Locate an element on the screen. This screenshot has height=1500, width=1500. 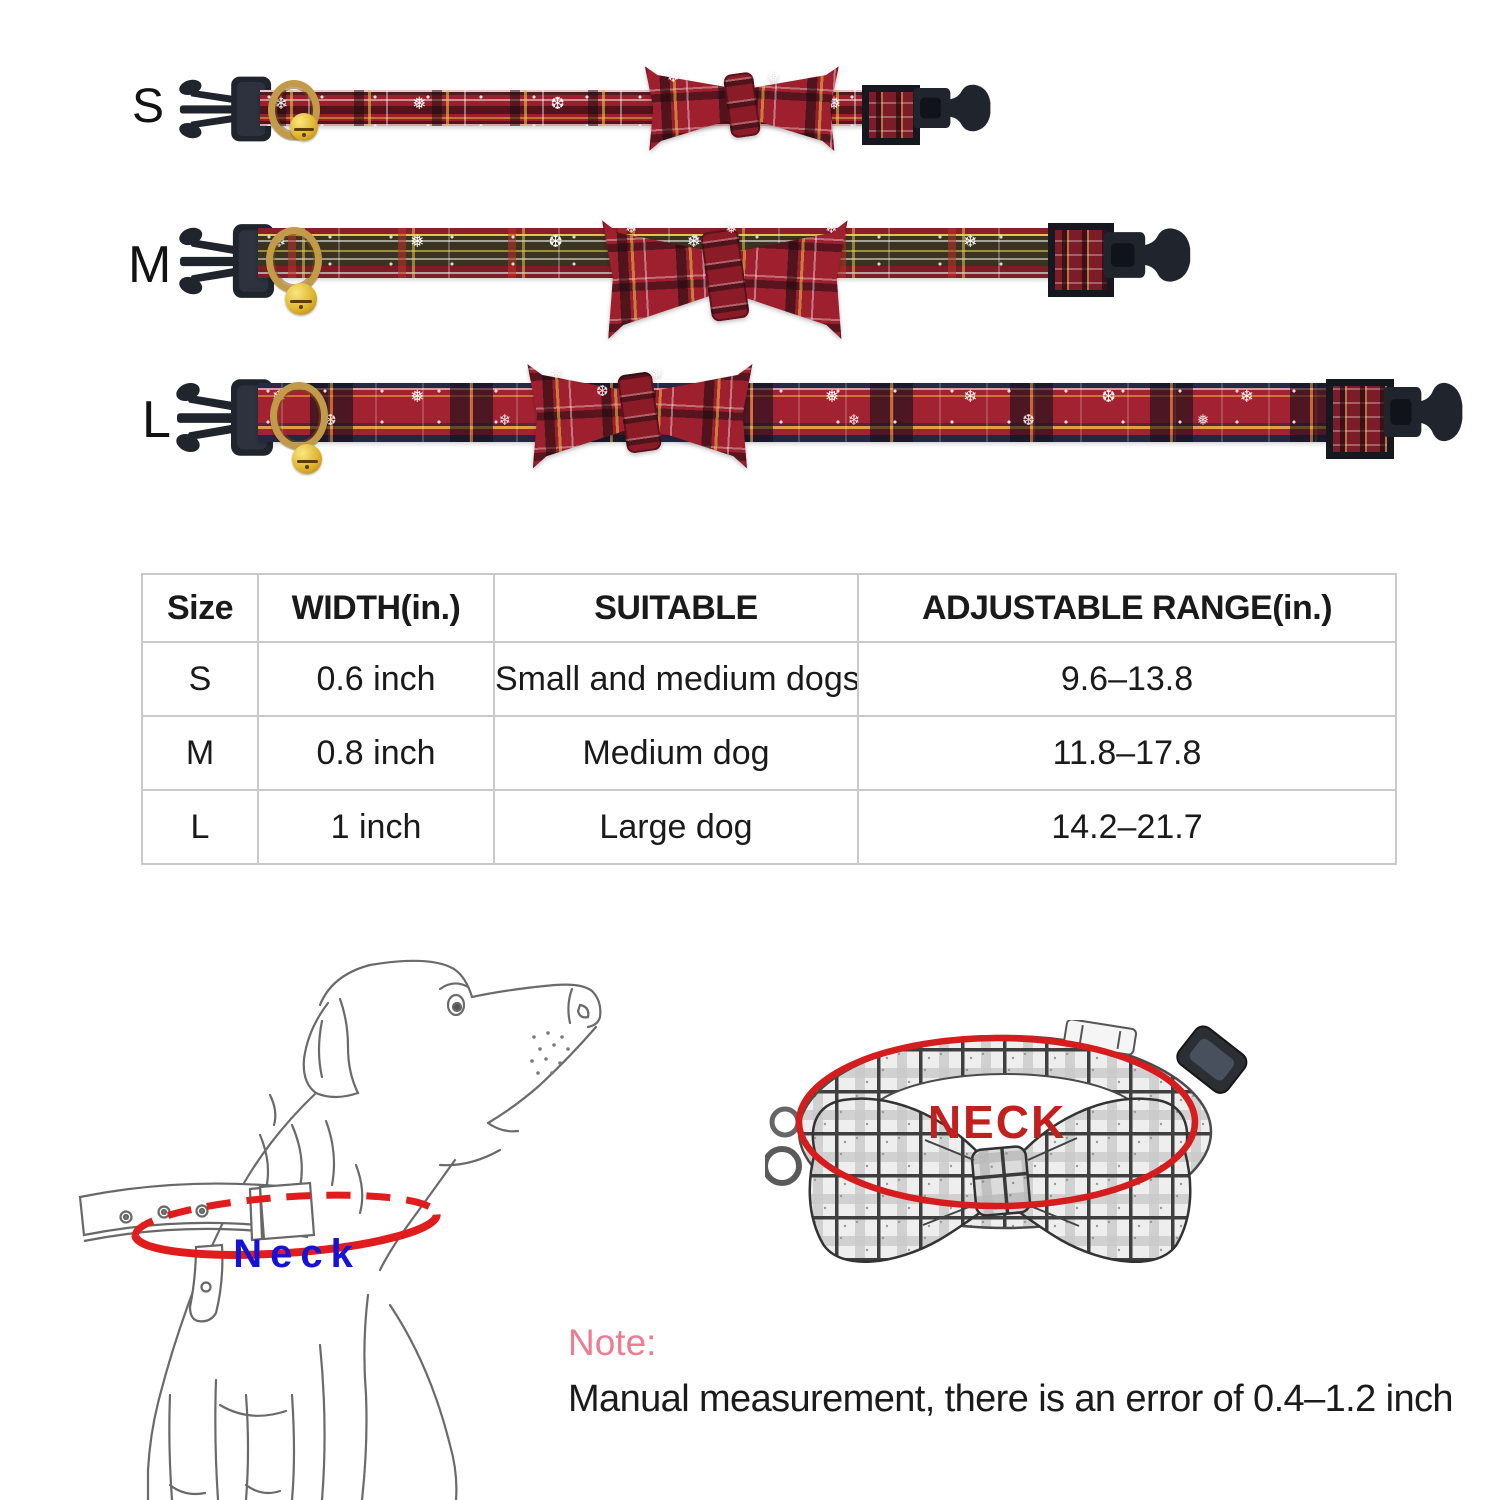
collar-photo-s: S is located at coordinates (560, 115).